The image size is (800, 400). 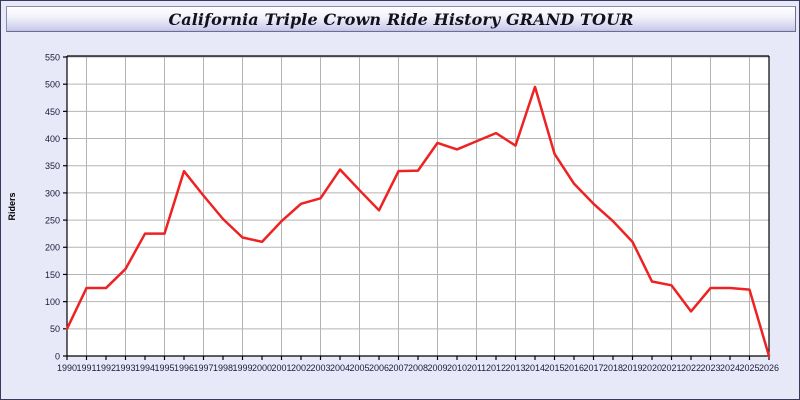 I want to click on y-tick-label: 350, so click(x=52, y=166).